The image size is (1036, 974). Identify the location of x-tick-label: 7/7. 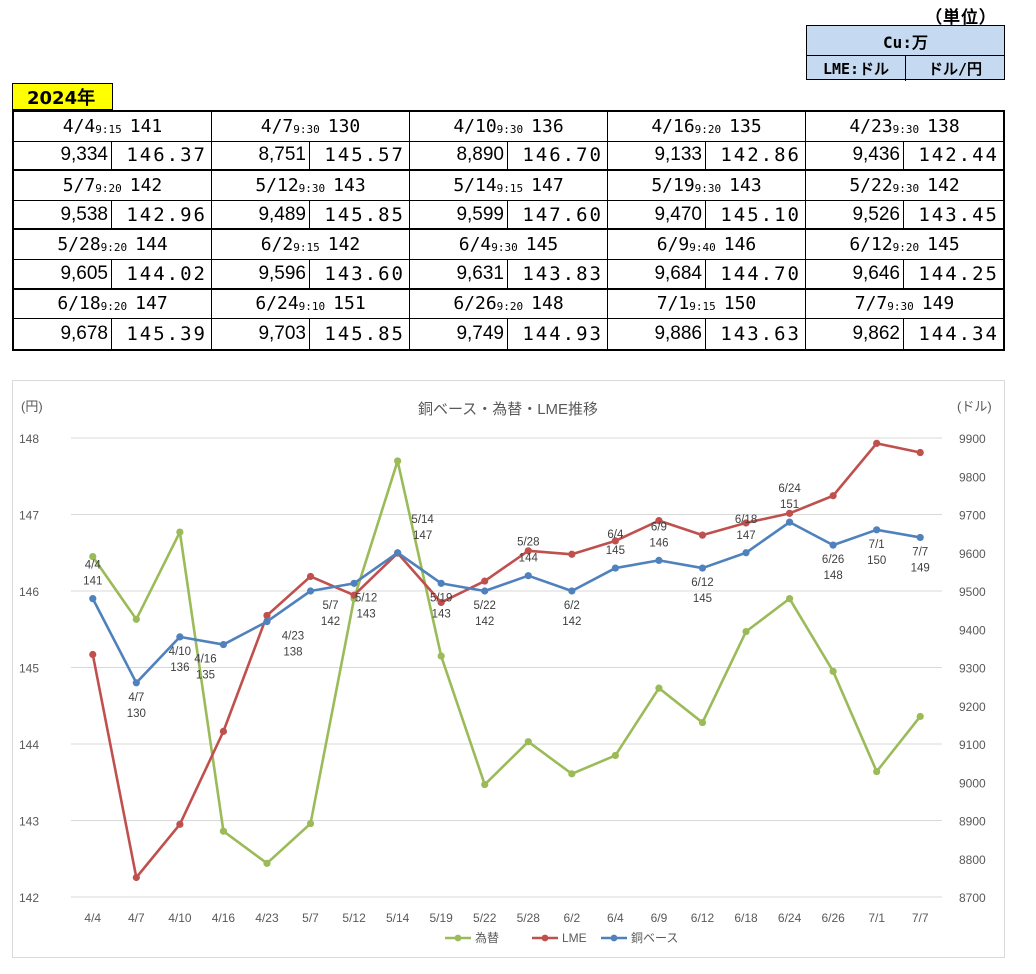
(920, 918).